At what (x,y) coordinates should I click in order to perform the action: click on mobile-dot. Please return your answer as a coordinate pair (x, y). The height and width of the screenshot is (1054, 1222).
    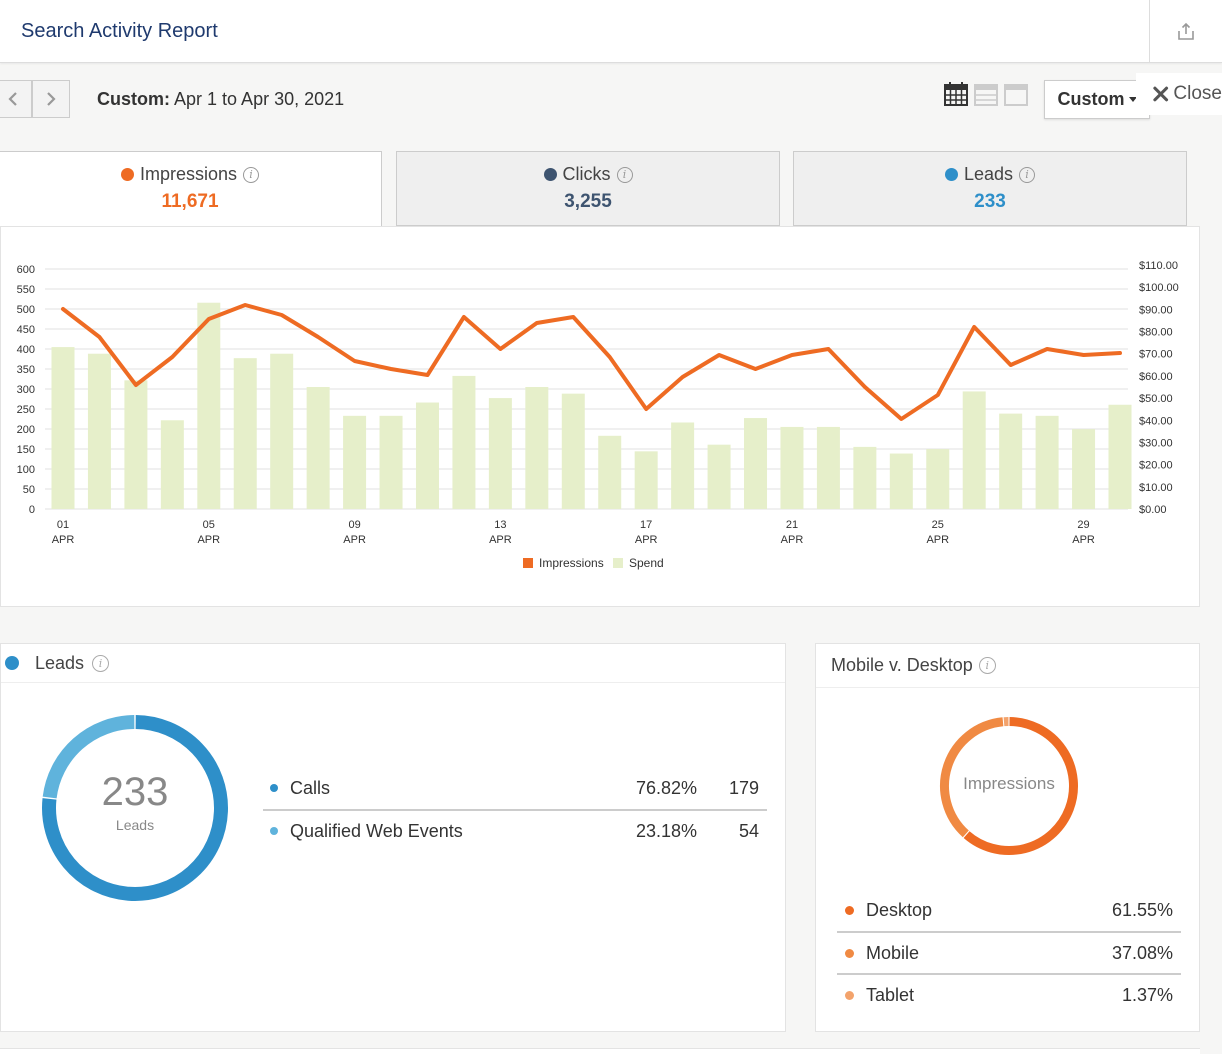
    Looking at the image, I should click on (849, 953).